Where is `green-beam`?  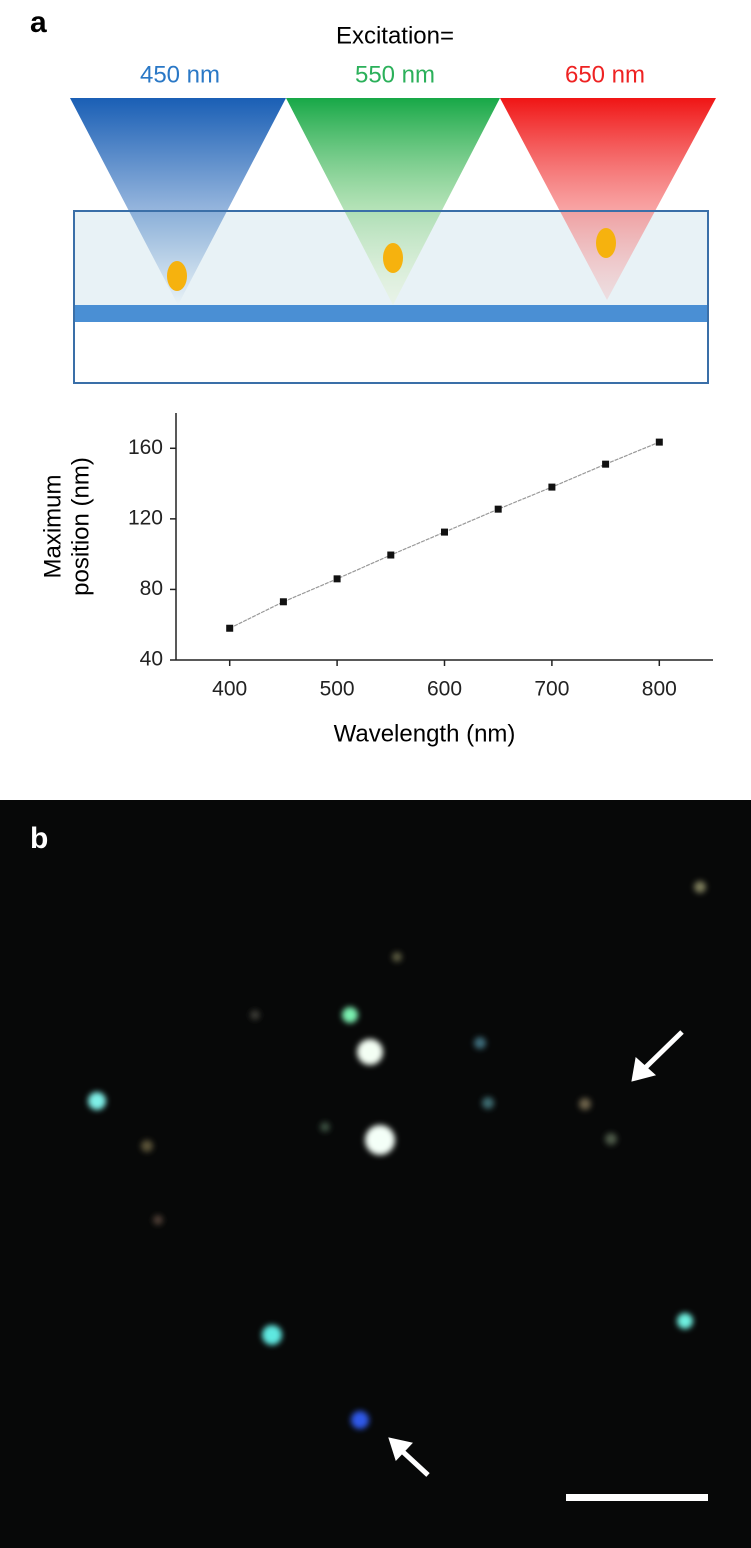 green-beam is located at coordinates (393, 201).